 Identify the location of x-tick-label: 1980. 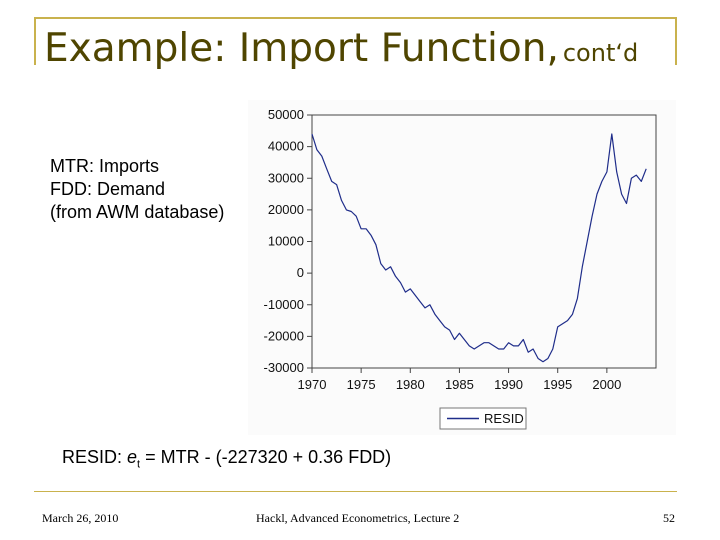
(410, 384).